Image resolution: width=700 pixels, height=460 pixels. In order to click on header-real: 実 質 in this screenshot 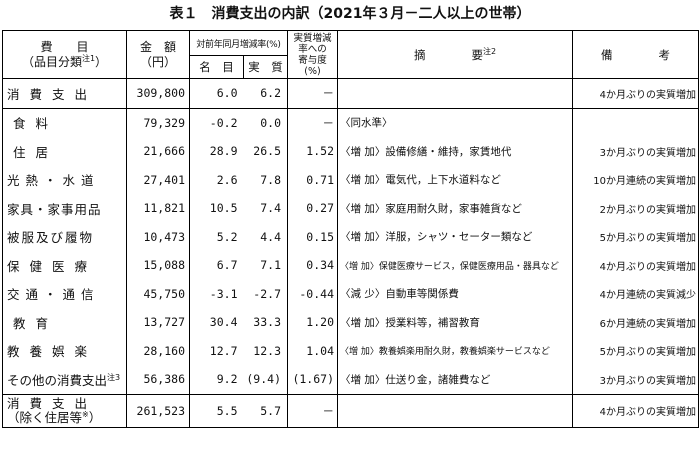, I will do `click(265, 67)`.